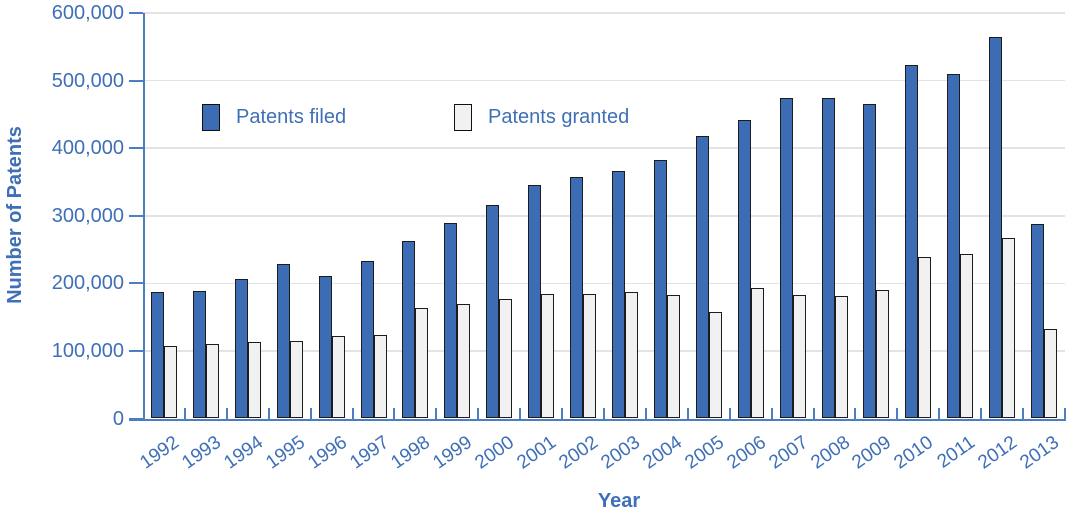 The height and width of the screenshot is (521, 1073). I want to click on bar-patents-granted-2009, so click(883, 354).